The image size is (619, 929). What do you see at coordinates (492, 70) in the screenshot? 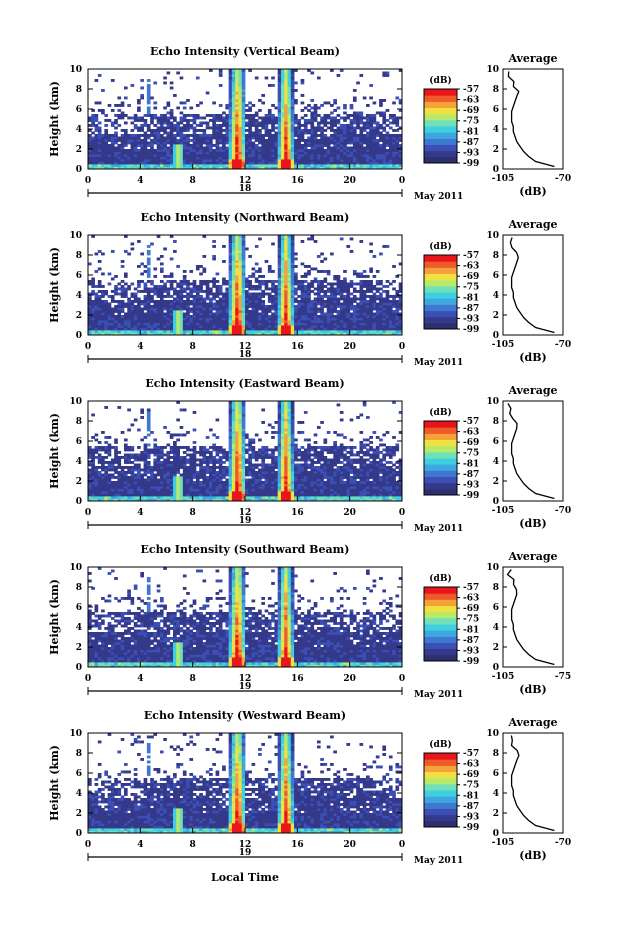
I see `avg-y-tick-label: 10` at bounding box center [492, 70].